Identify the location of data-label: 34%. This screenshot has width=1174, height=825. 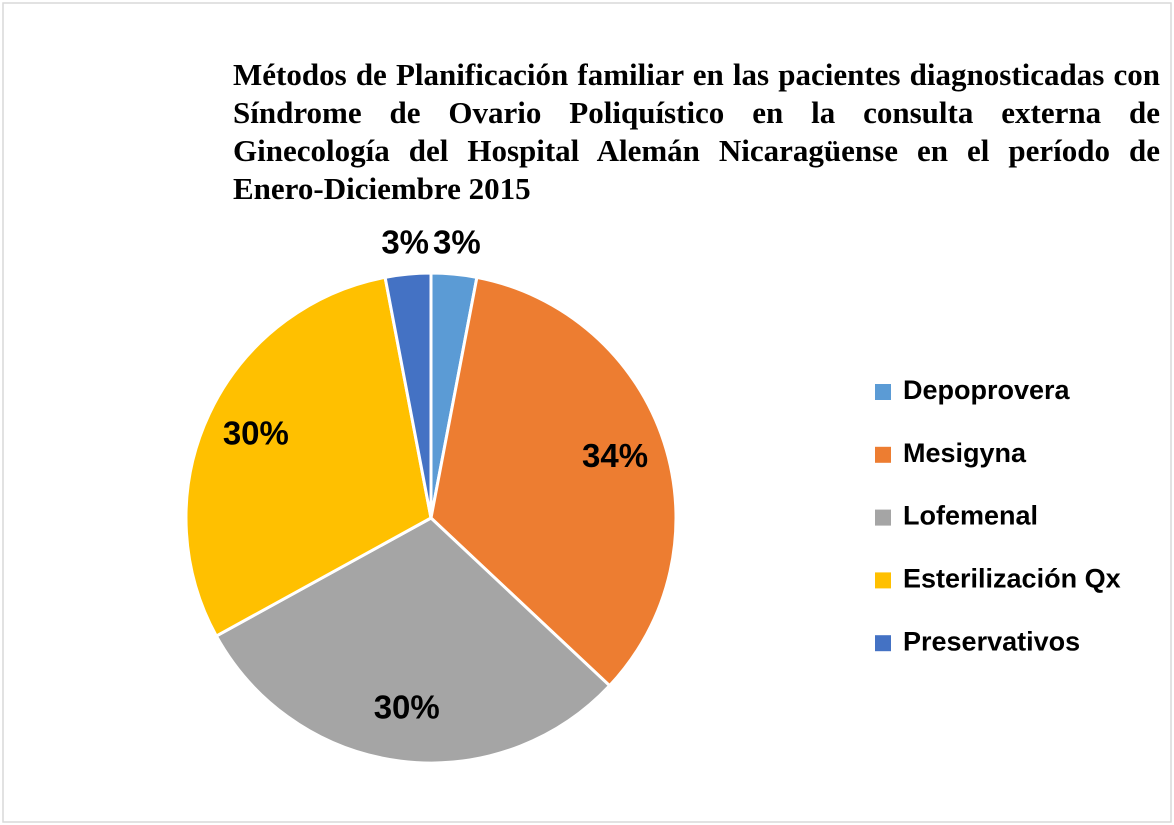
(615, 455).